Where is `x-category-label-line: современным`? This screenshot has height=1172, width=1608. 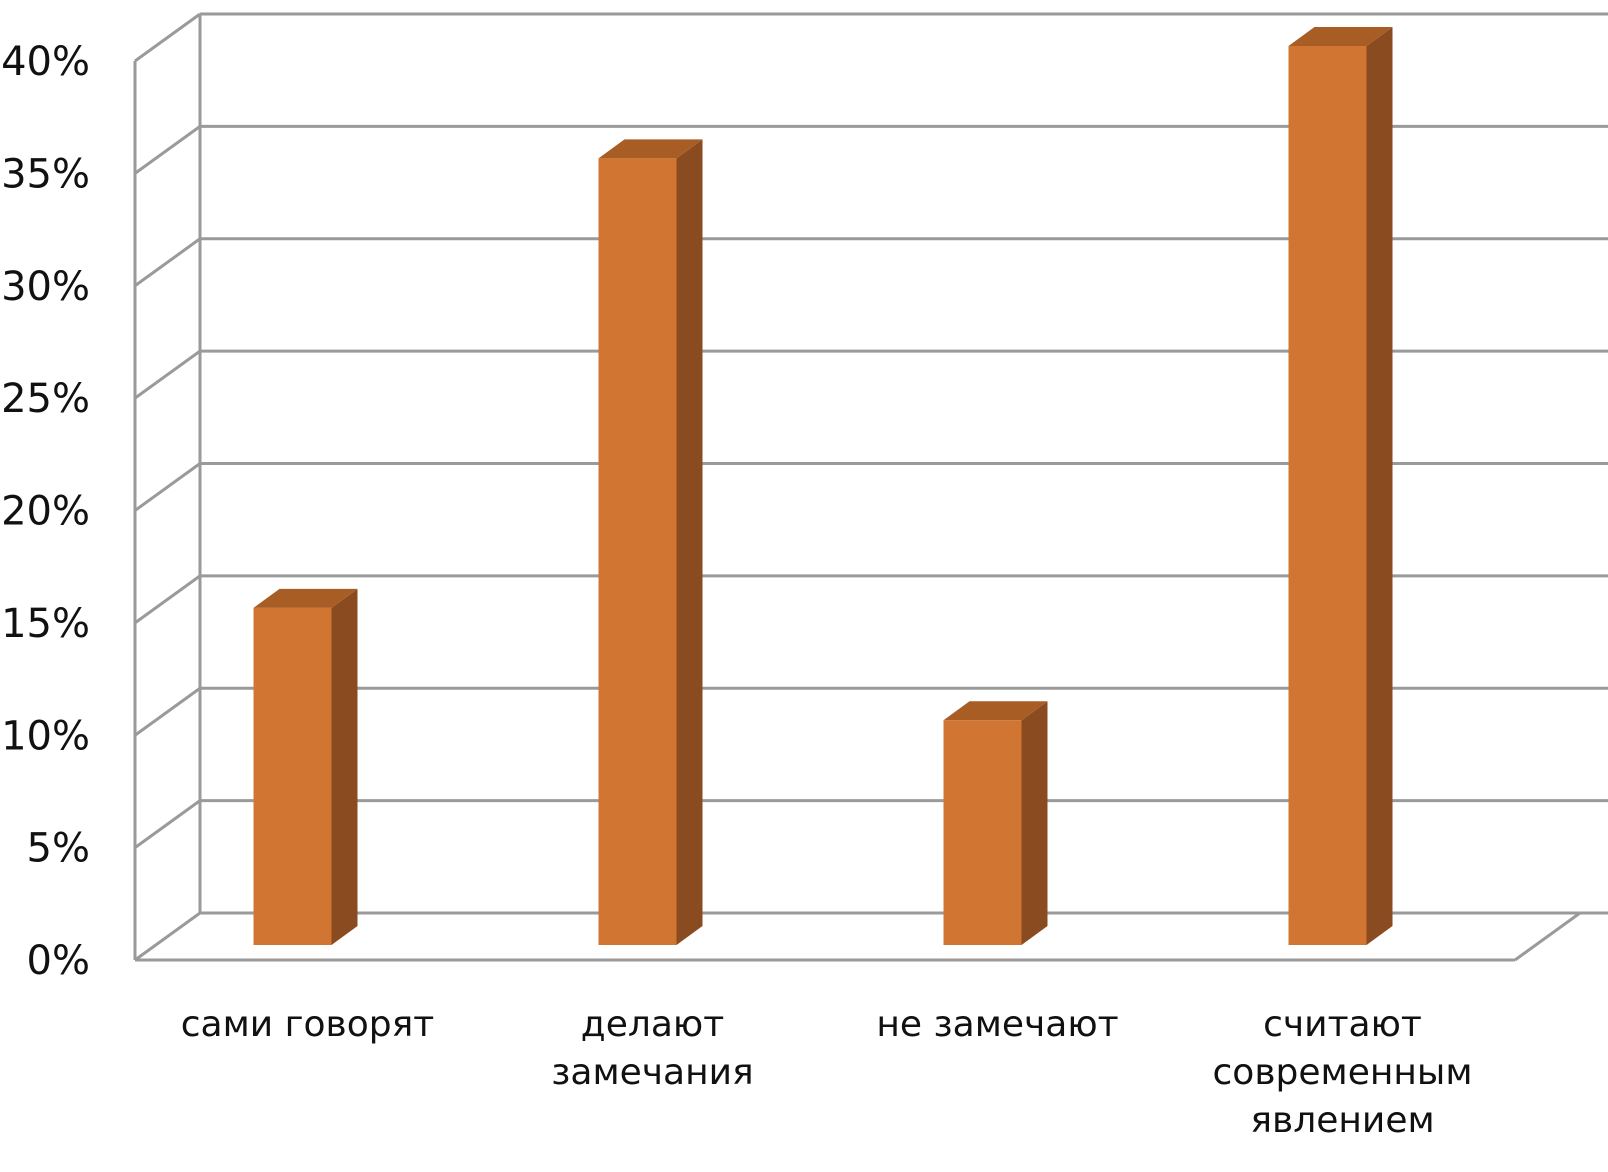 x-category-label-line: современным is located at coordinates (1343, 1072).